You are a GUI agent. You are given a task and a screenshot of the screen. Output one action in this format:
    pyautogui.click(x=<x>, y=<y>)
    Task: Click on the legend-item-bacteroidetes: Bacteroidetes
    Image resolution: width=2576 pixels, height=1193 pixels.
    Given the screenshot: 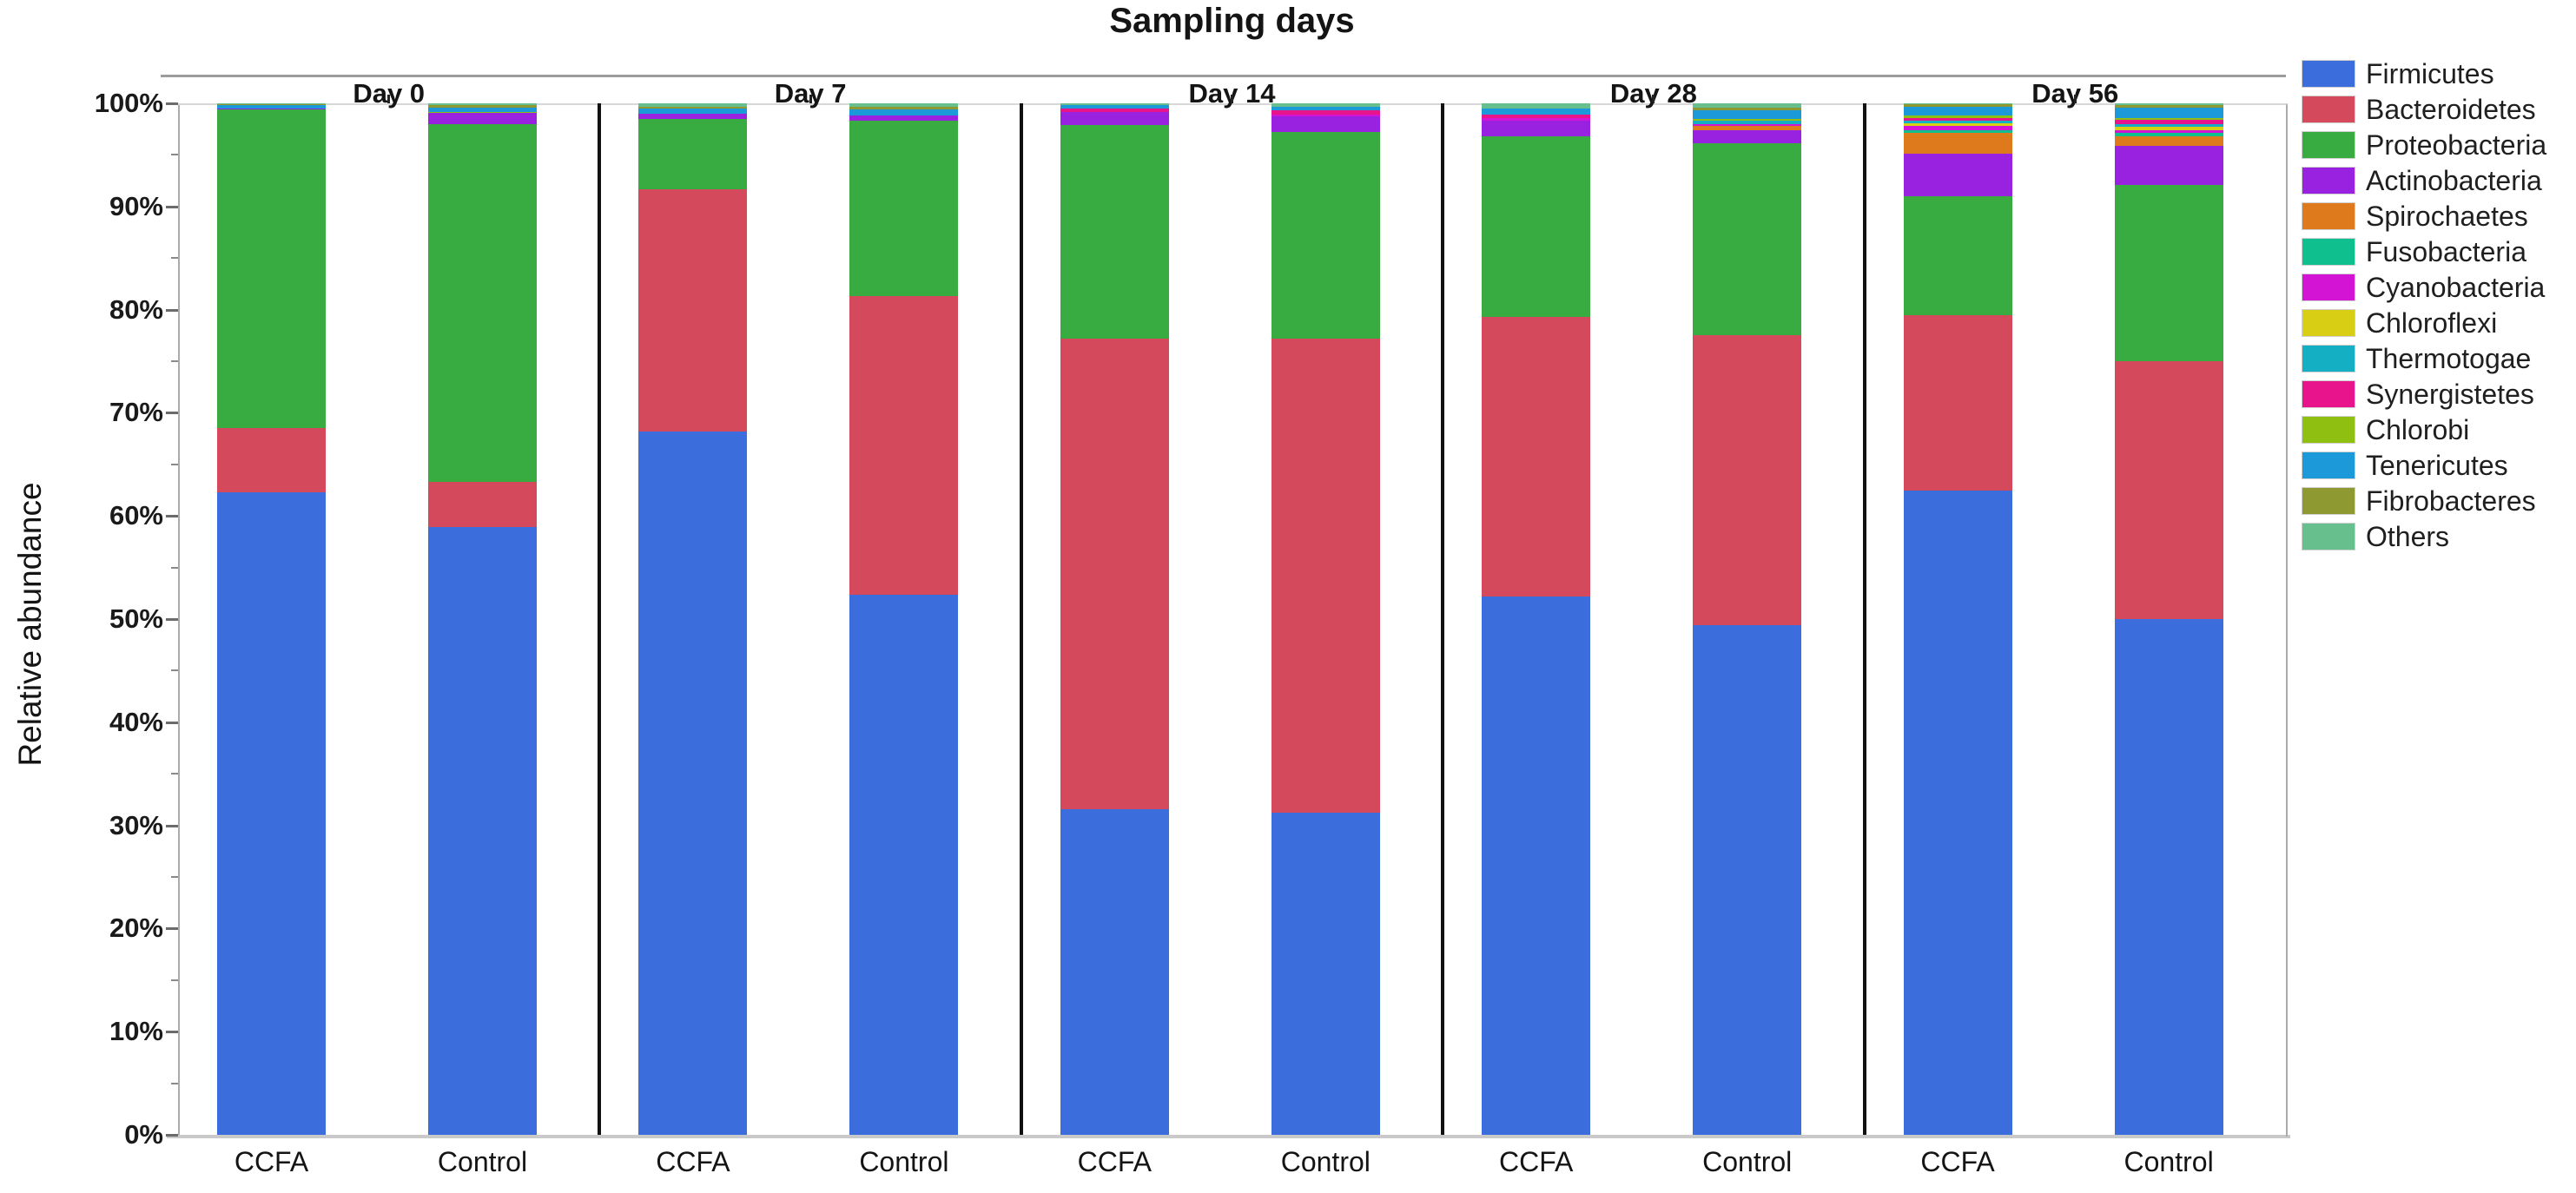 What is the action you would take?
    pyautogui.click(x=2424, y=109)
    